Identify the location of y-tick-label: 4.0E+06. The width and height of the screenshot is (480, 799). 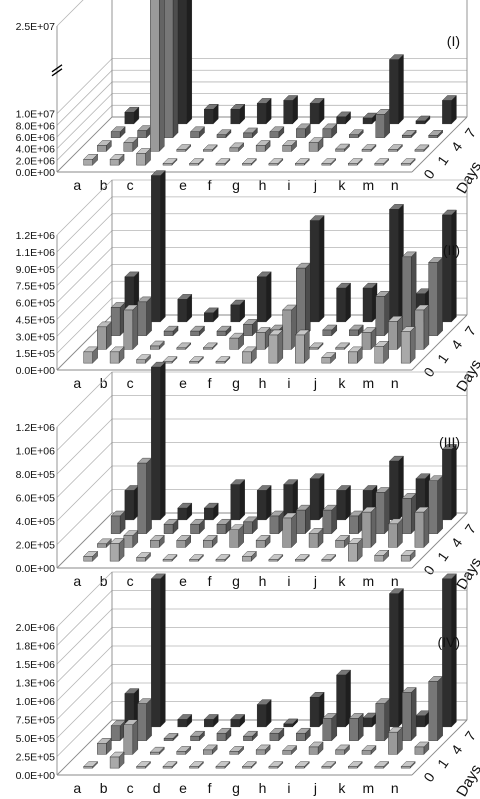
(36, 150).